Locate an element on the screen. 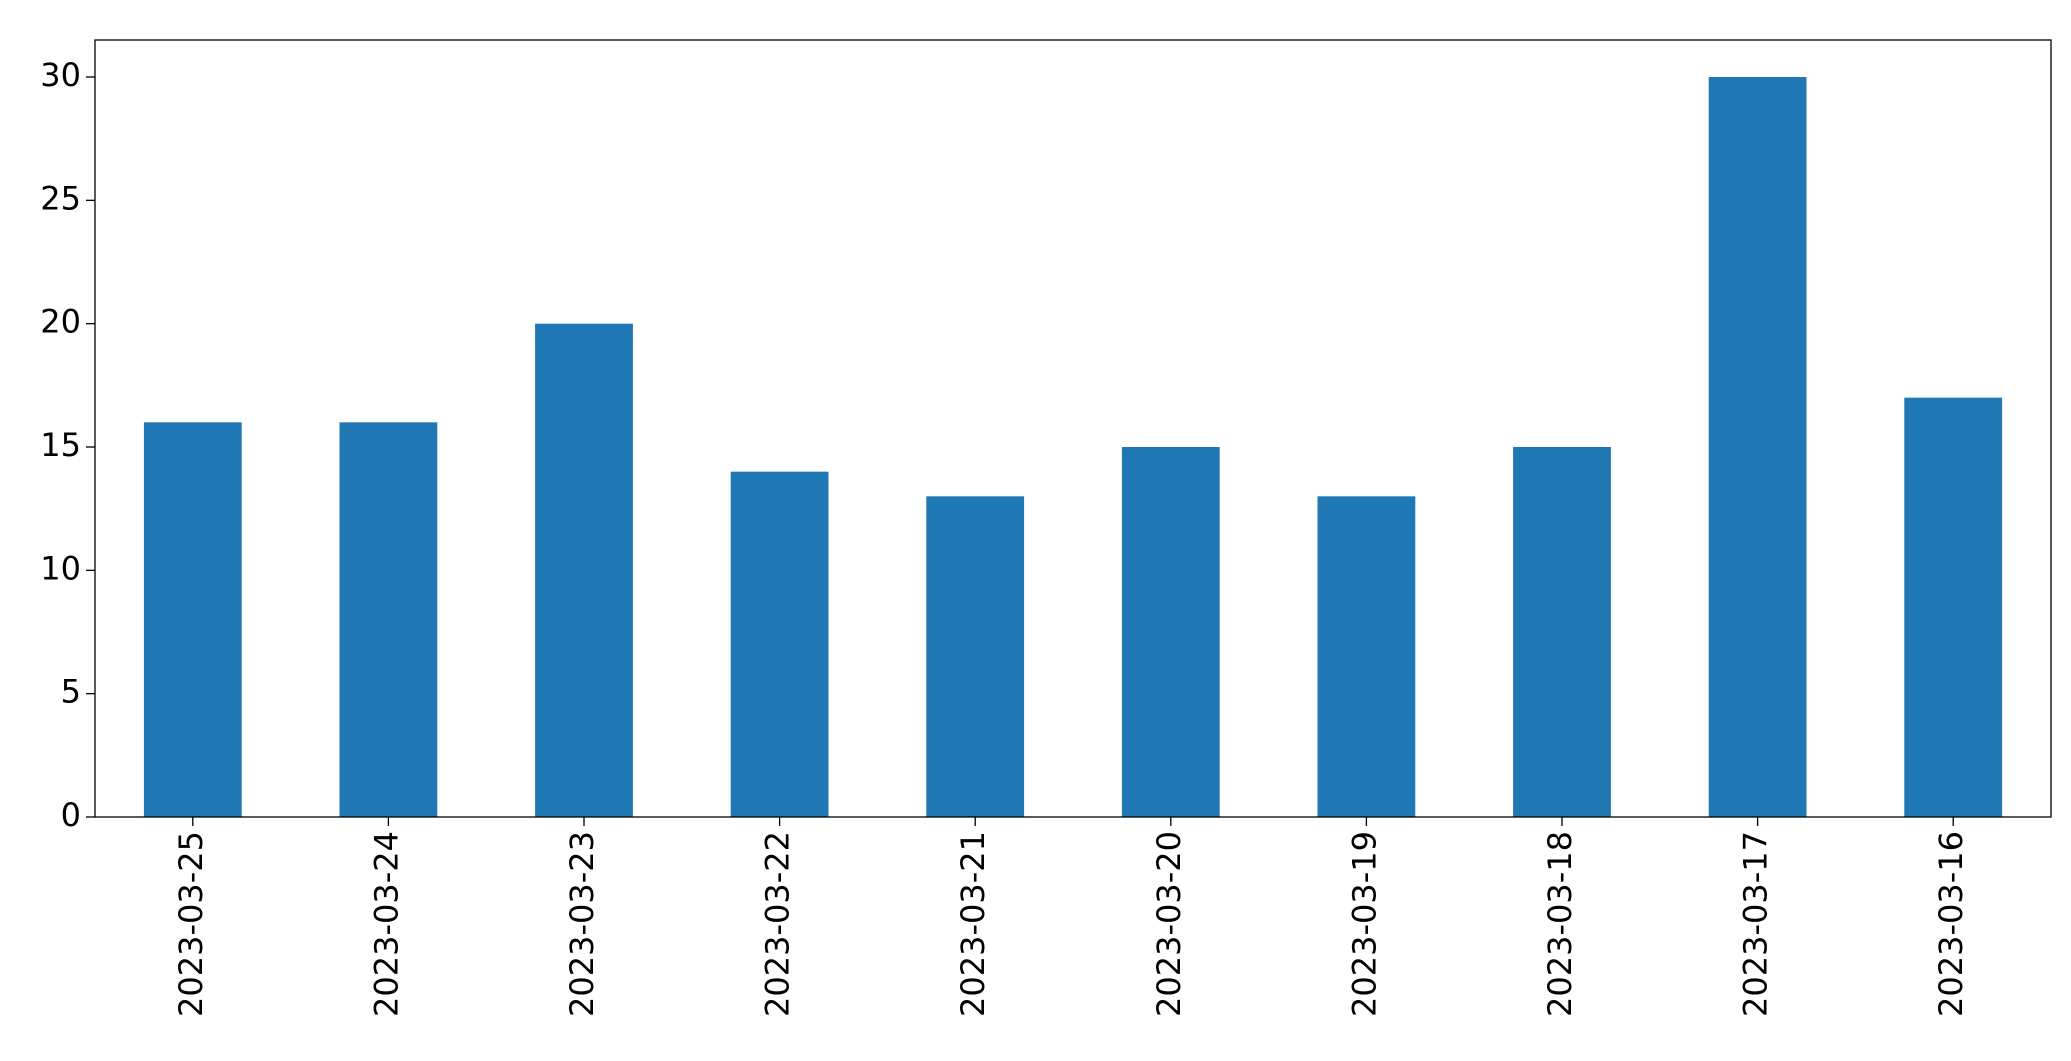 Image resolution: width=2071 pixels, height=1061 pixels. y-tick-label: 25 is located at coordinates (60, 198).